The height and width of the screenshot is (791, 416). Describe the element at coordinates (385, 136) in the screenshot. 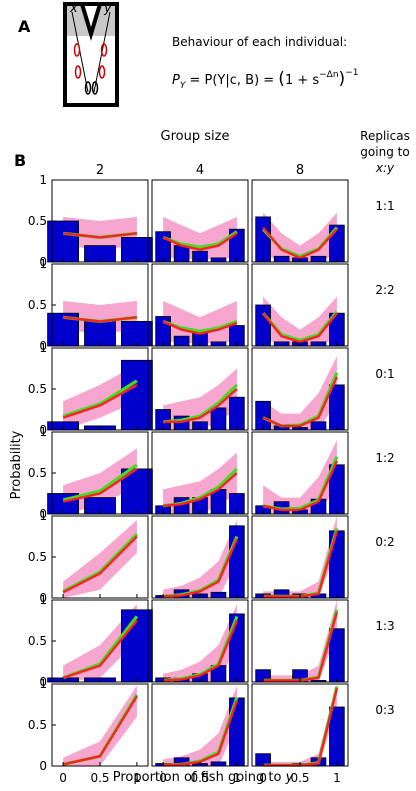

I see `row-header-line1: Replicas` at that location.